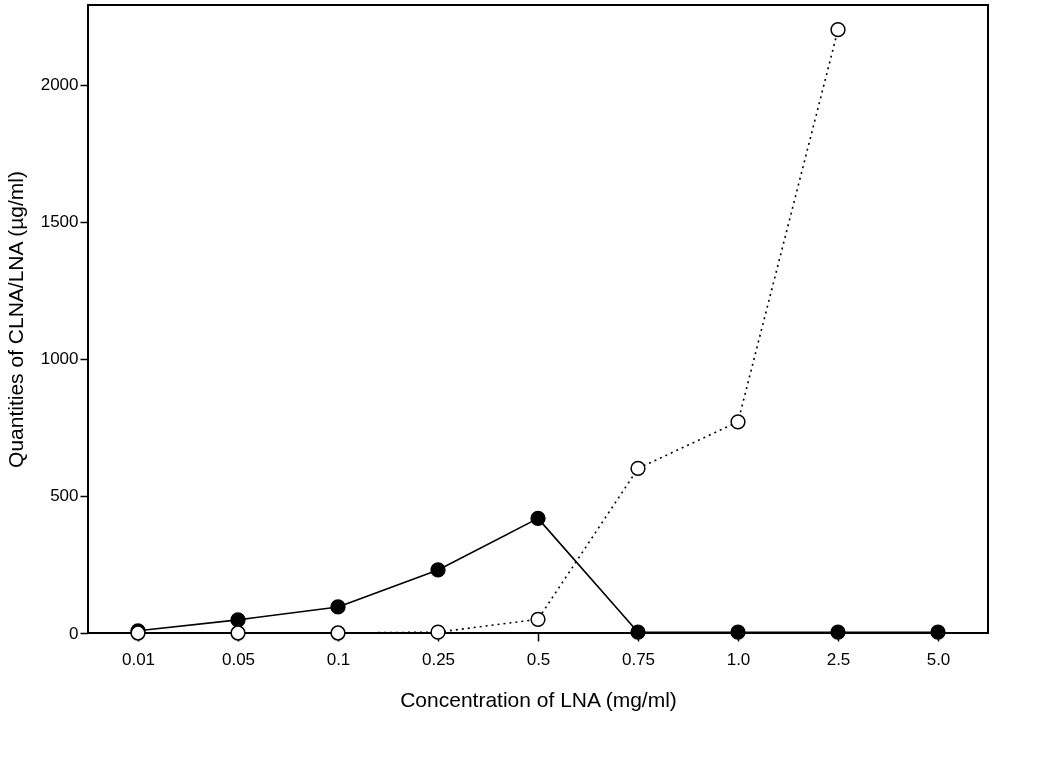 This screenshot has width=1052, height=764. Describe the element at coordinates (838, 659) in the screenshot. I see `x-tick-label: 2.5` at that location.